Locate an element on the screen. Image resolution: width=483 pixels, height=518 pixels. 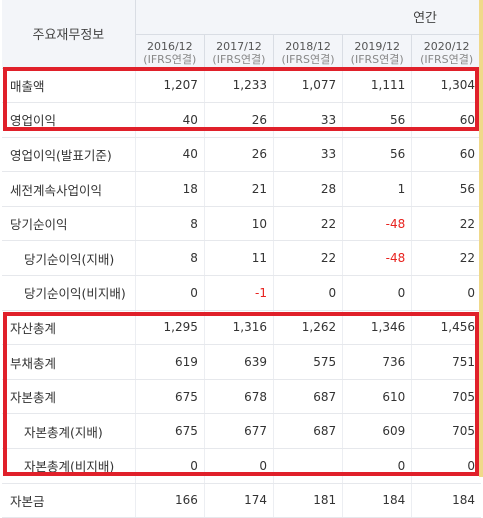
year-header: 2019/12 (IFRS연결) is located at coordinates (377, 51).